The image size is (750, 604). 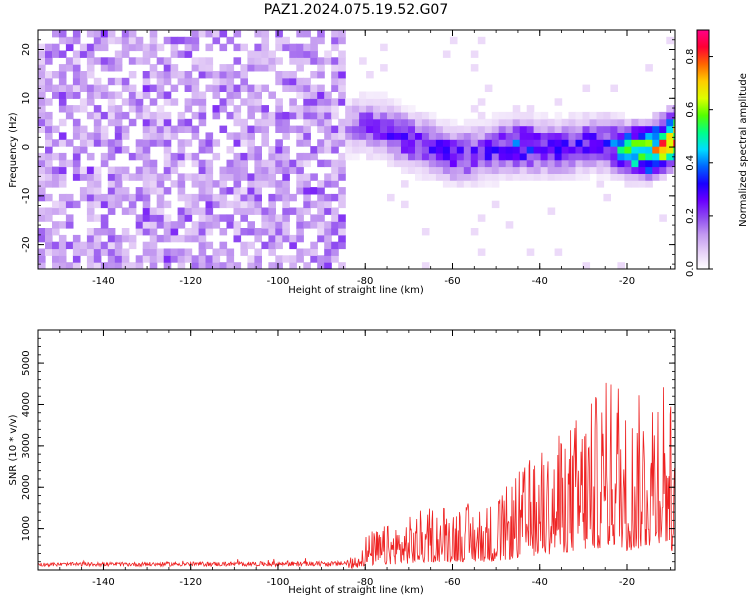 What do you see at coordinates (356, 590) in the screenshot?
I see `snr-xlabel: Height of straight line (km)` at bounding box center [356, 590].